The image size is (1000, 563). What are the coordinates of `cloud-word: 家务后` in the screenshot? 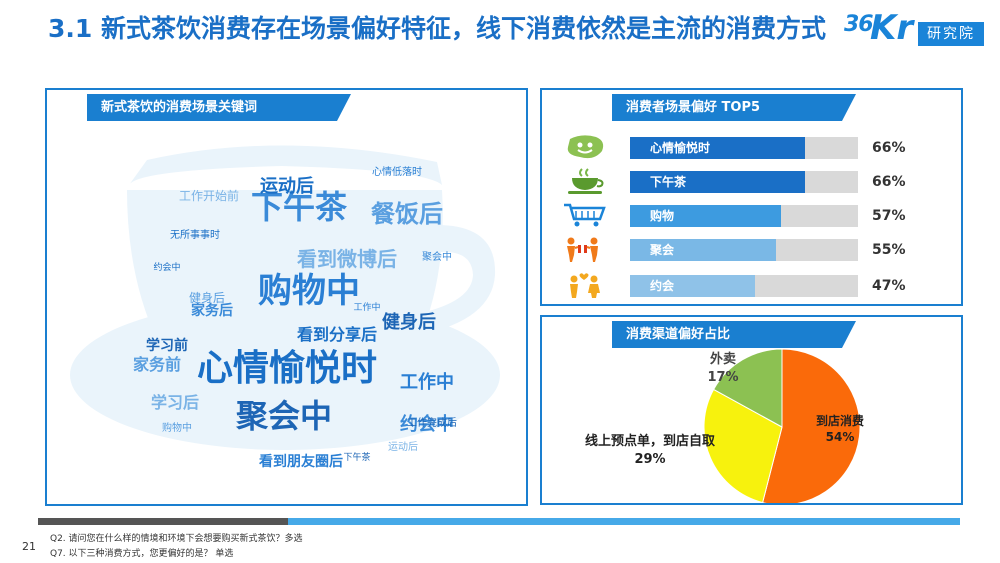 It's located at (212, 310).